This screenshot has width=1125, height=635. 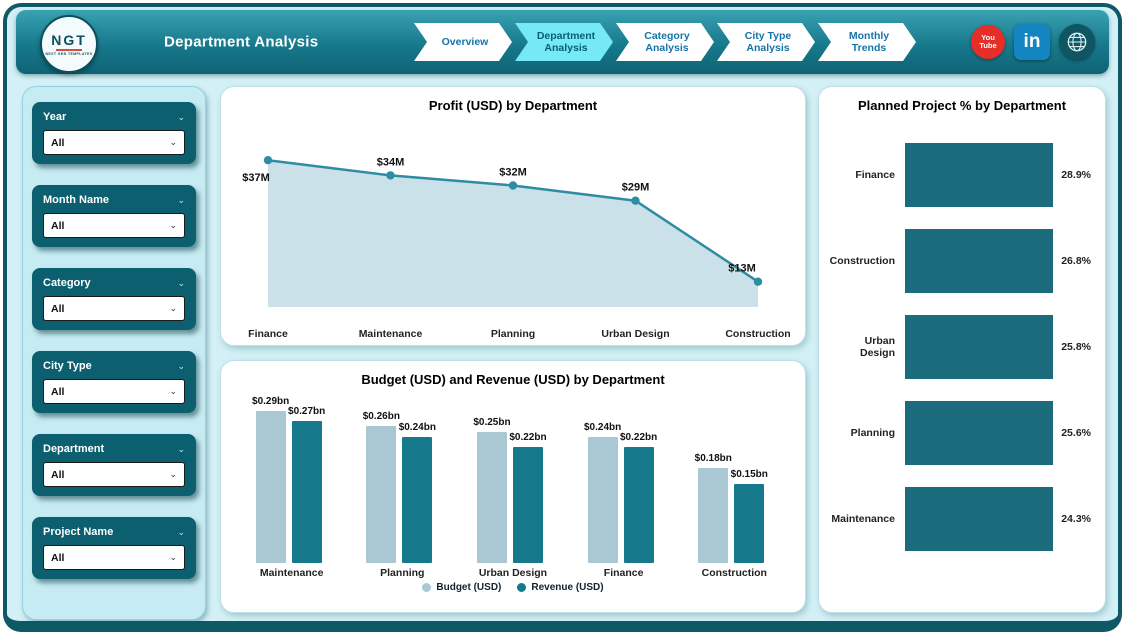 I want to click on globe-glyph, so click(x=1077, y=42).